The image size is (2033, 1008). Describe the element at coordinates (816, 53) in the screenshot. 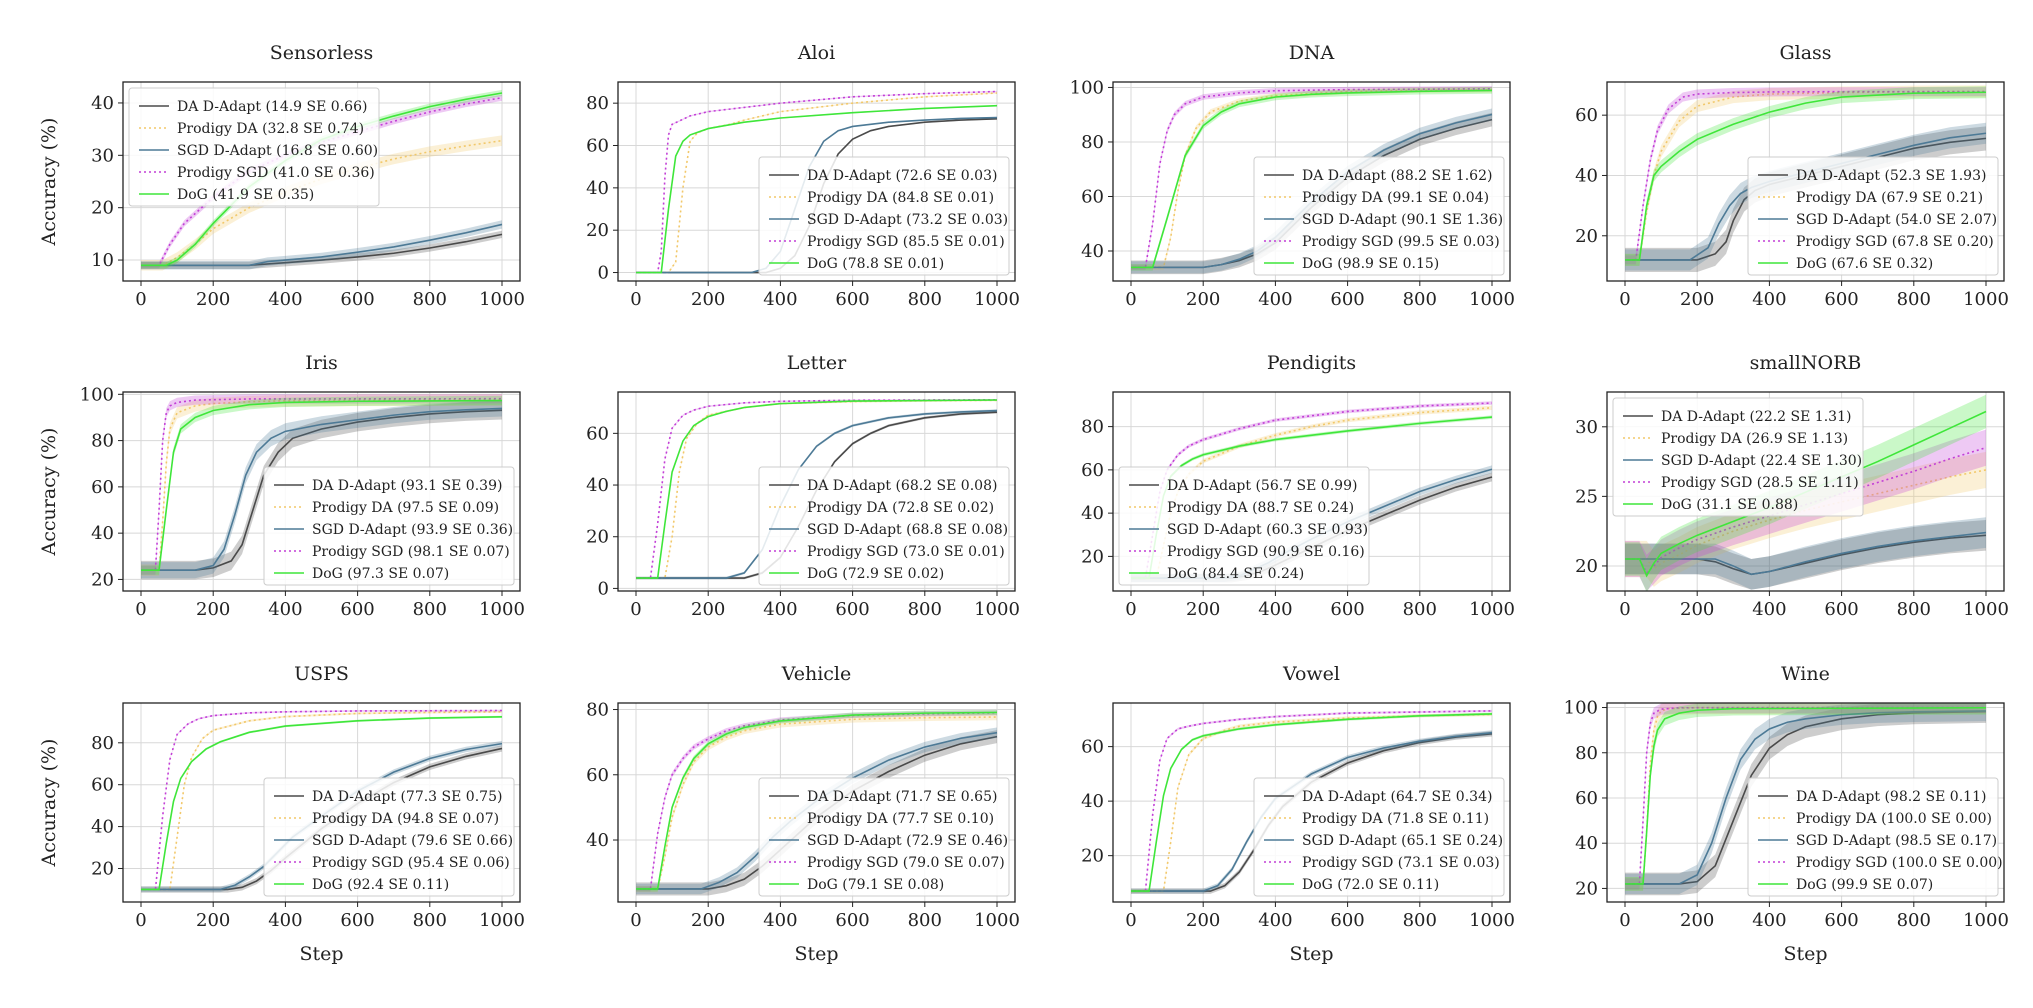

I see `subplot-title: Aloi` at that location.